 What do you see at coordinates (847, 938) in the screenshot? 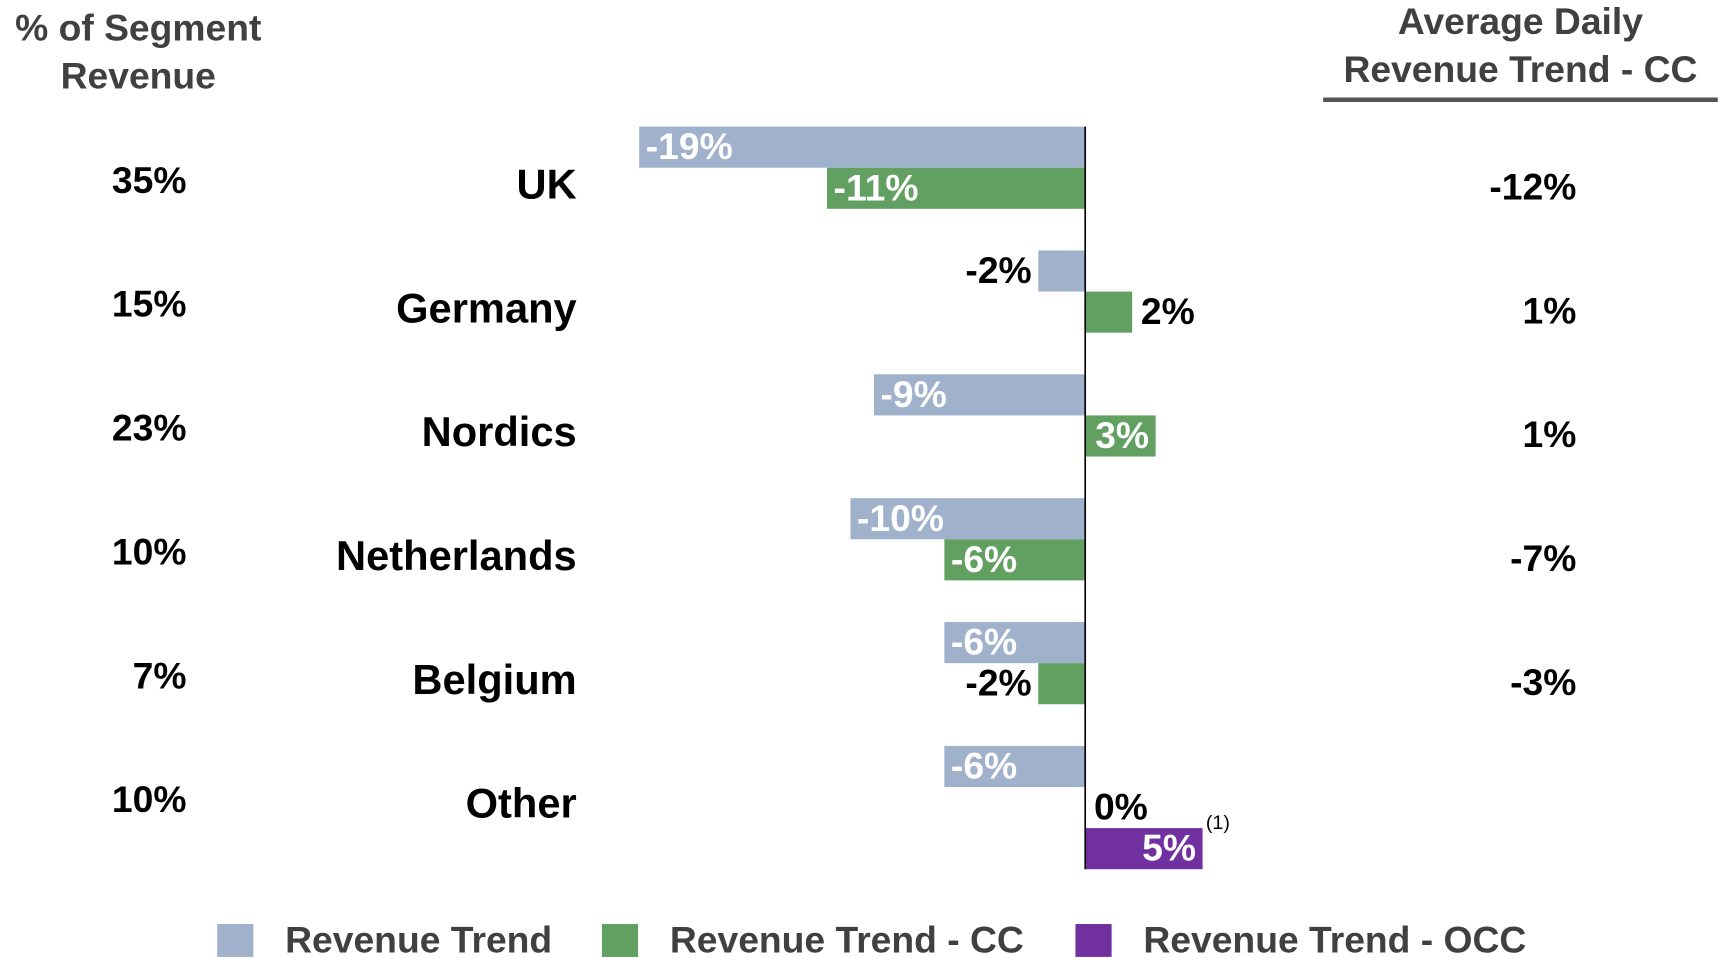
I see `legend-label: Revenue Trend - CC` at bounding box center [847, 938].